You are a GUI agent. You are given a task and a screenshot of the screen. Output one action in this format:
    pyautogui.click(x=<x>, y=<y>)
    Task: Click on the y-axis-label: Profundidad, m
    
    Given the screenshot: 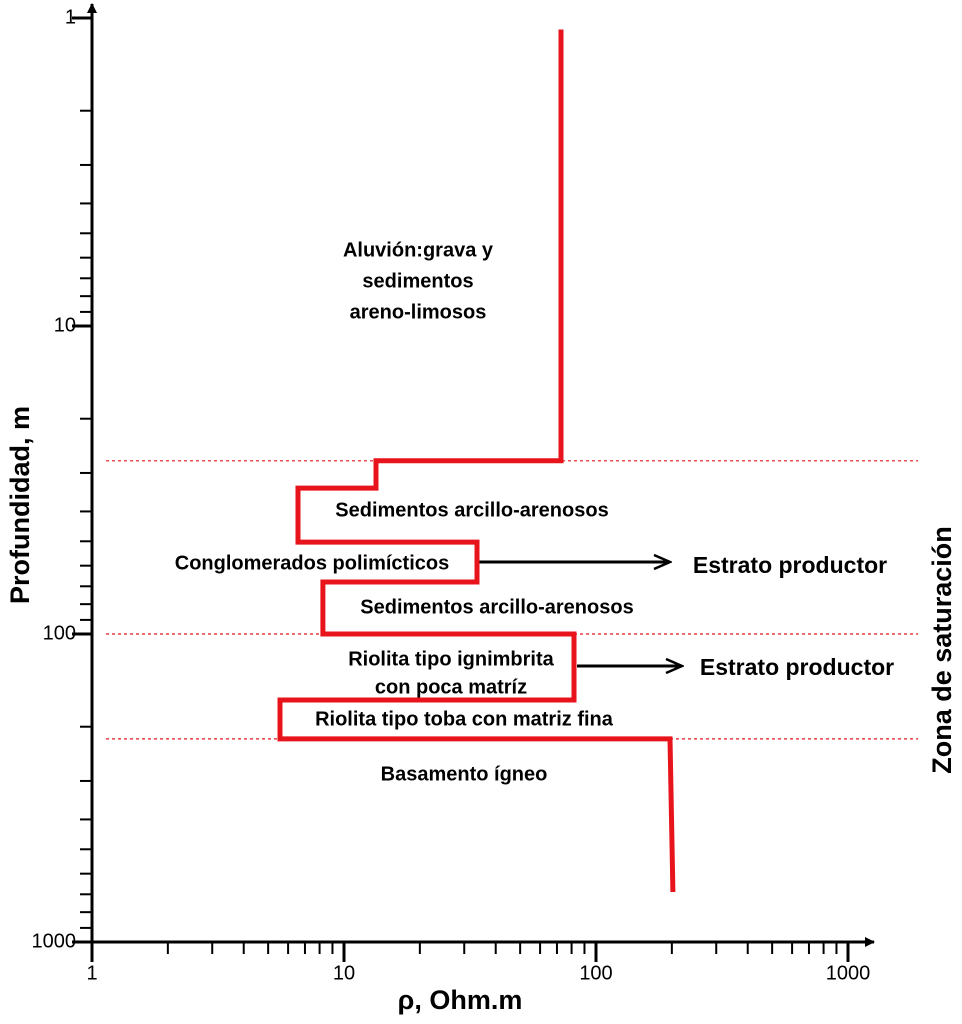 What is the action you would take?
    pyautogui.click(x=20, y=505)
    